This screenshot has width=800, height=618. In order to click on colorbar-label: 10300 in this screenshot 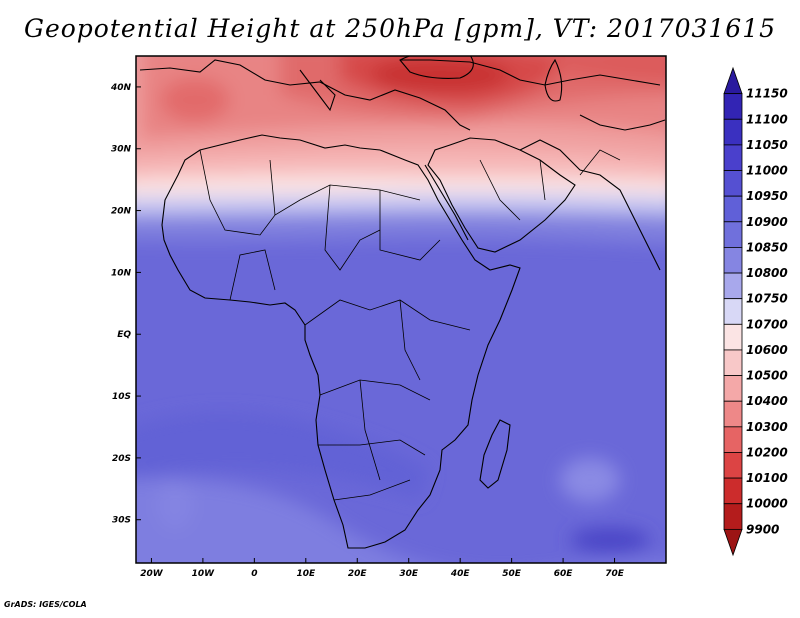, I will do `click(767, 427)`.